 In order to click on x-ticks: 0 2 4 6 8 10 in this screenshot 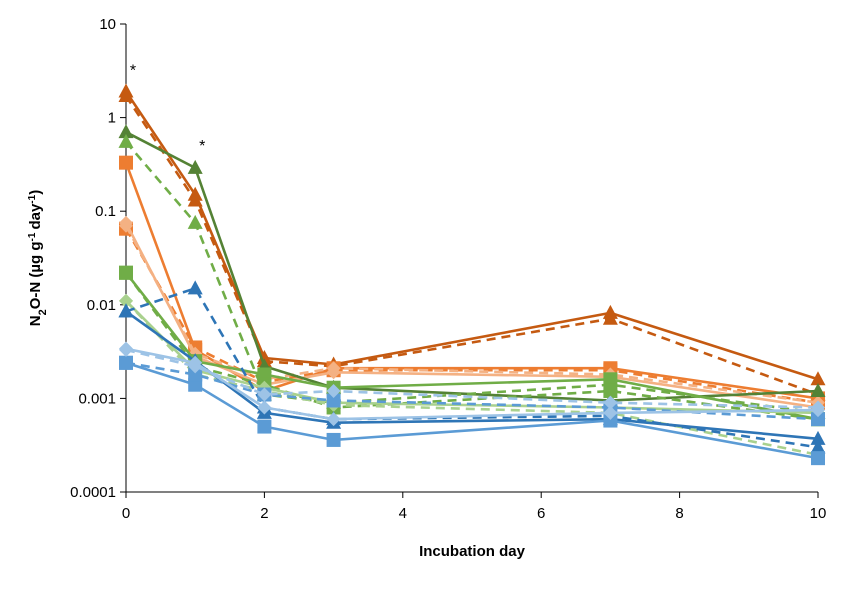, I will do `click(474, 507)`.